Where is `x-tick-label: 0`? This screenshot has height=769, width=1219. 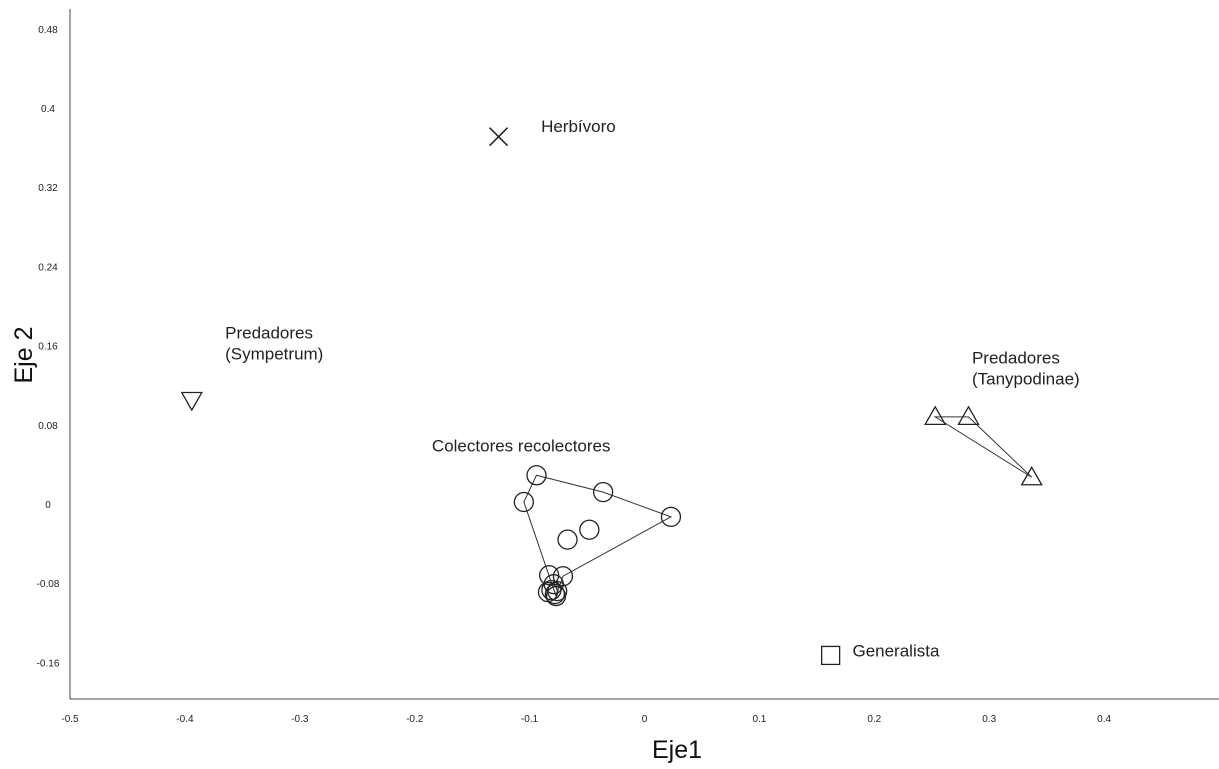 x-tick-label: 0 is located at coordinates (645, 719).